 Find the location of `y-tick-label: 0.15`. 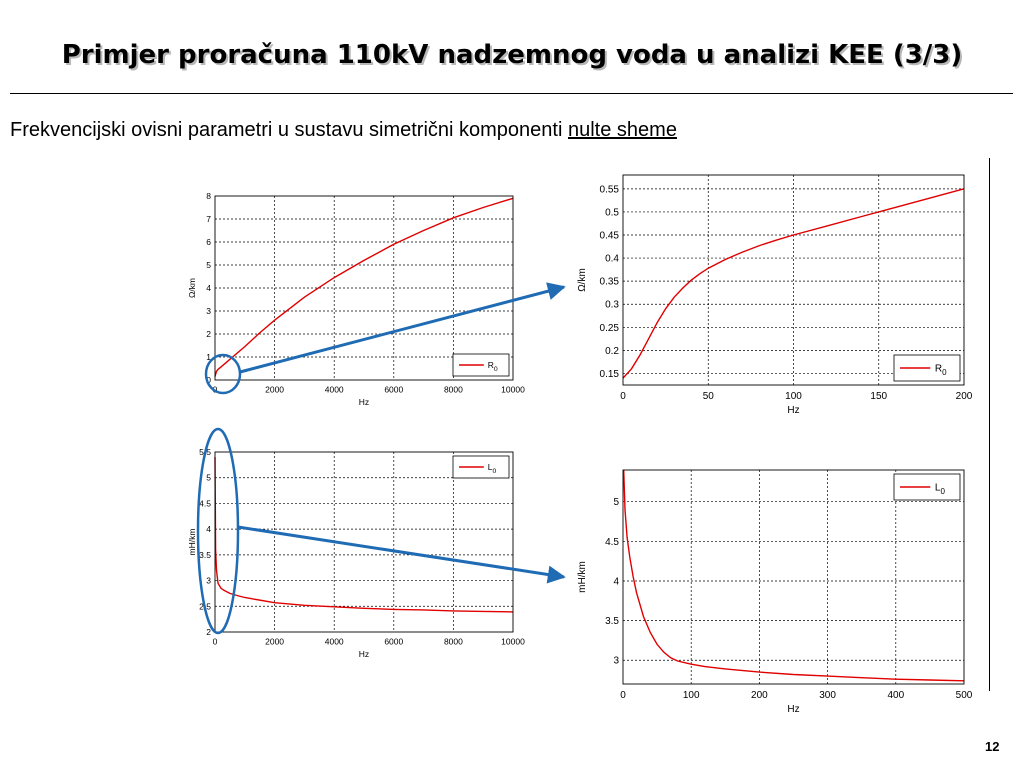

y-tick-label: 0.15 is located at coordinates (610, 374).